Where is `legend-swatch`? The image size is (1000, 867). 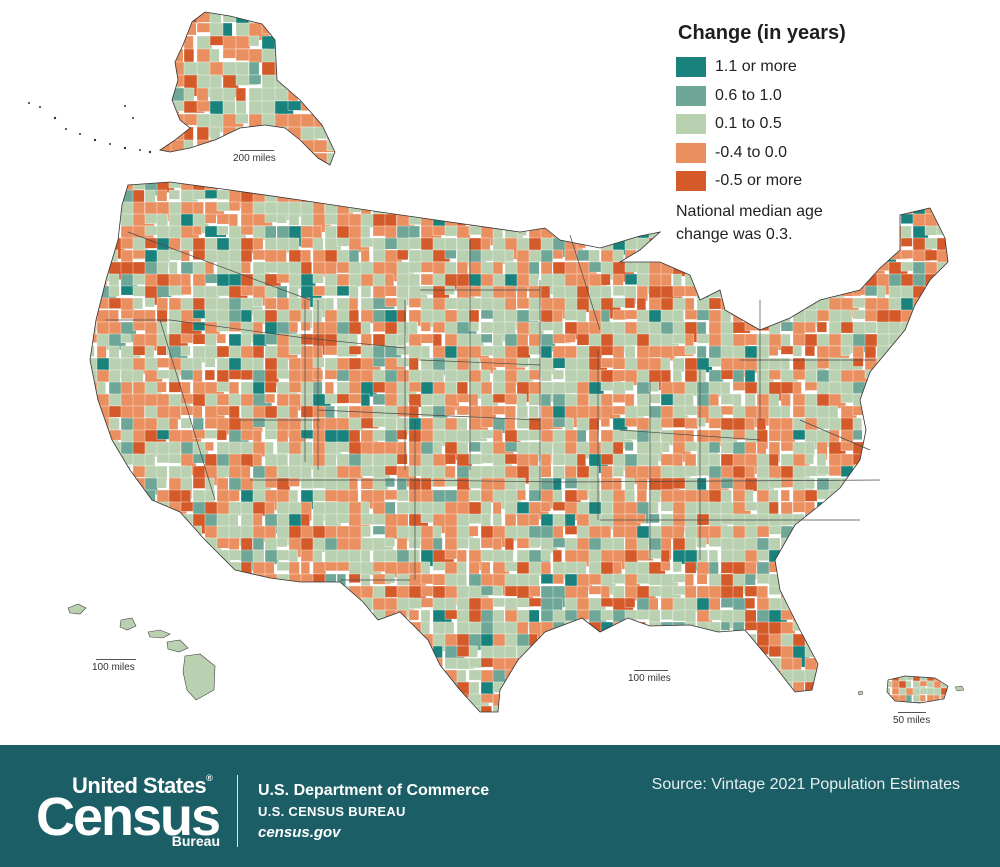 legend-swatch is located at coordinates (691, 95).